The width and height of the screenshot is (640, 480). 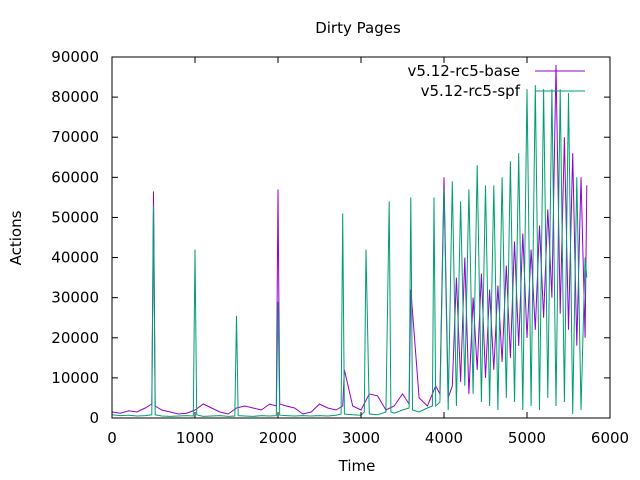 I want to click on y-tick-label: 90000, so click(x=75, y=57).